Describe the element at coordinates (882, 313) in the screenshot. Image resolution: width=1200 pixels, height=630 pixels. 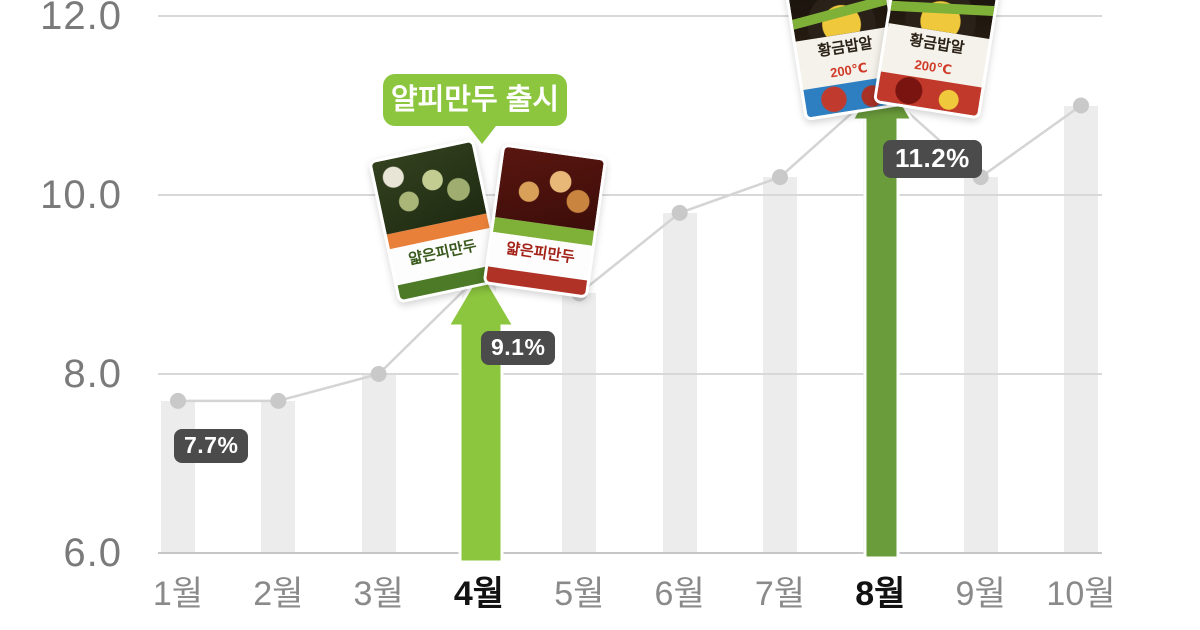
I see `august-launch-arrow-icon` at that location.